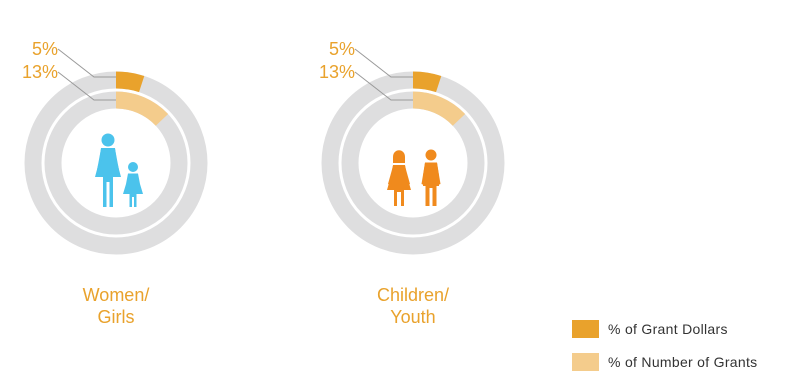  I want to click on legend-swatch-grant-dollars, so click(585, 329).